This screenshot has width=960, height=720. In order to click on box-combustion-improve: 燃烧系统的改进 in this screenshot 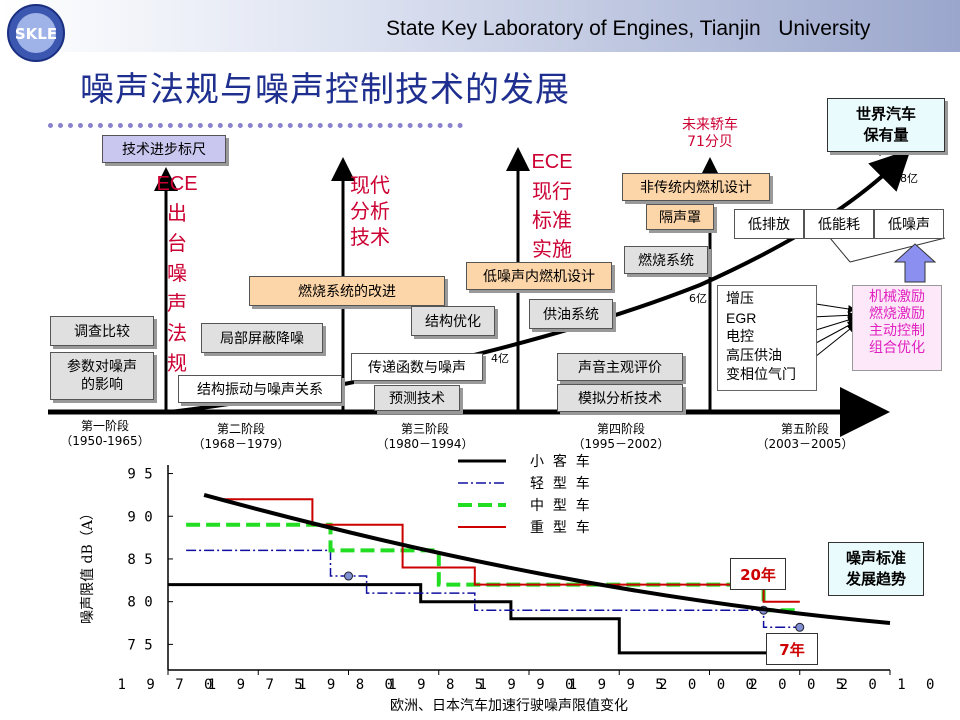, I will do `click(347, 291)`.